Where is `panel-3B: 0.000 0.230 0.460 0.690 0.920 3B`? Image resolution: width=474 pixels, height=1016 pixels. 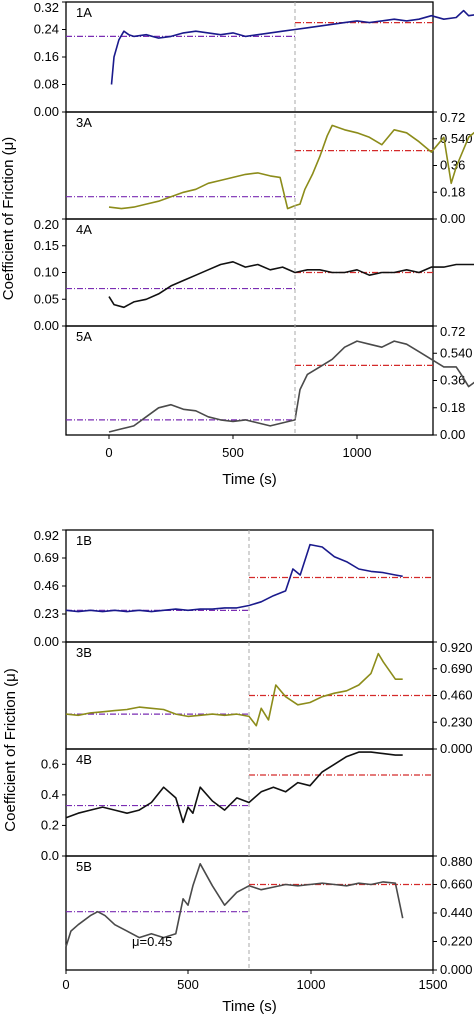 panel-3B: 0.000 0.230 0.460 0.690 0.920 3B is located at coordinates (269, 698).